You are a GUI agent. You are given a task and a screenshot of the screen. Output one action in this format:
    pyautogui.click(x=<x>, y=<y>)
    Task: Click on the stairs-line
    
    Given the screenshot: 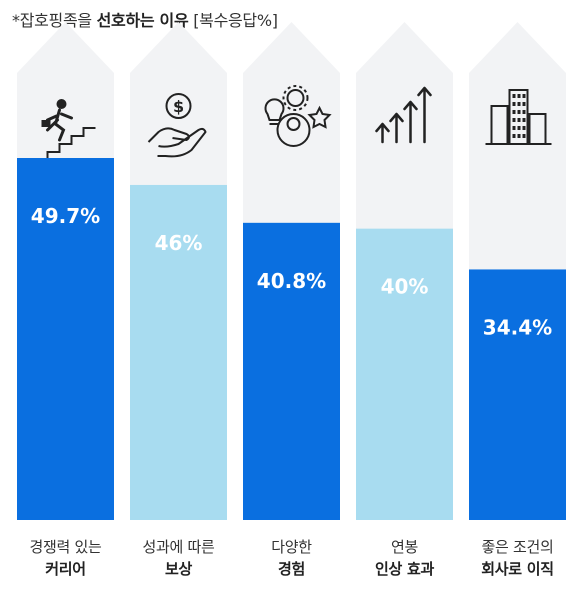 What is the action you would take?
    pyautogui.click(x=65, y=144)
    